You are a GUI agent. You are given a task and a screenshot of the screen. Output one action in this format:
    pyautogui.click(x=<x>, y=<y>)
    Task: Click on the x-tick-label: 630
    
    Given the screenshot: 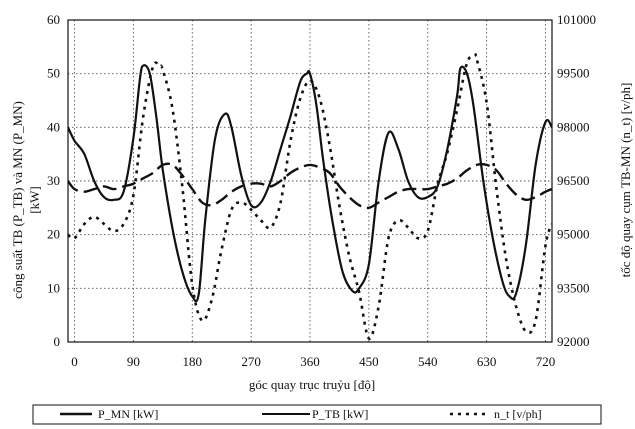 What is the action you would take?
    pyautogui.click(x=487, y=361)
    